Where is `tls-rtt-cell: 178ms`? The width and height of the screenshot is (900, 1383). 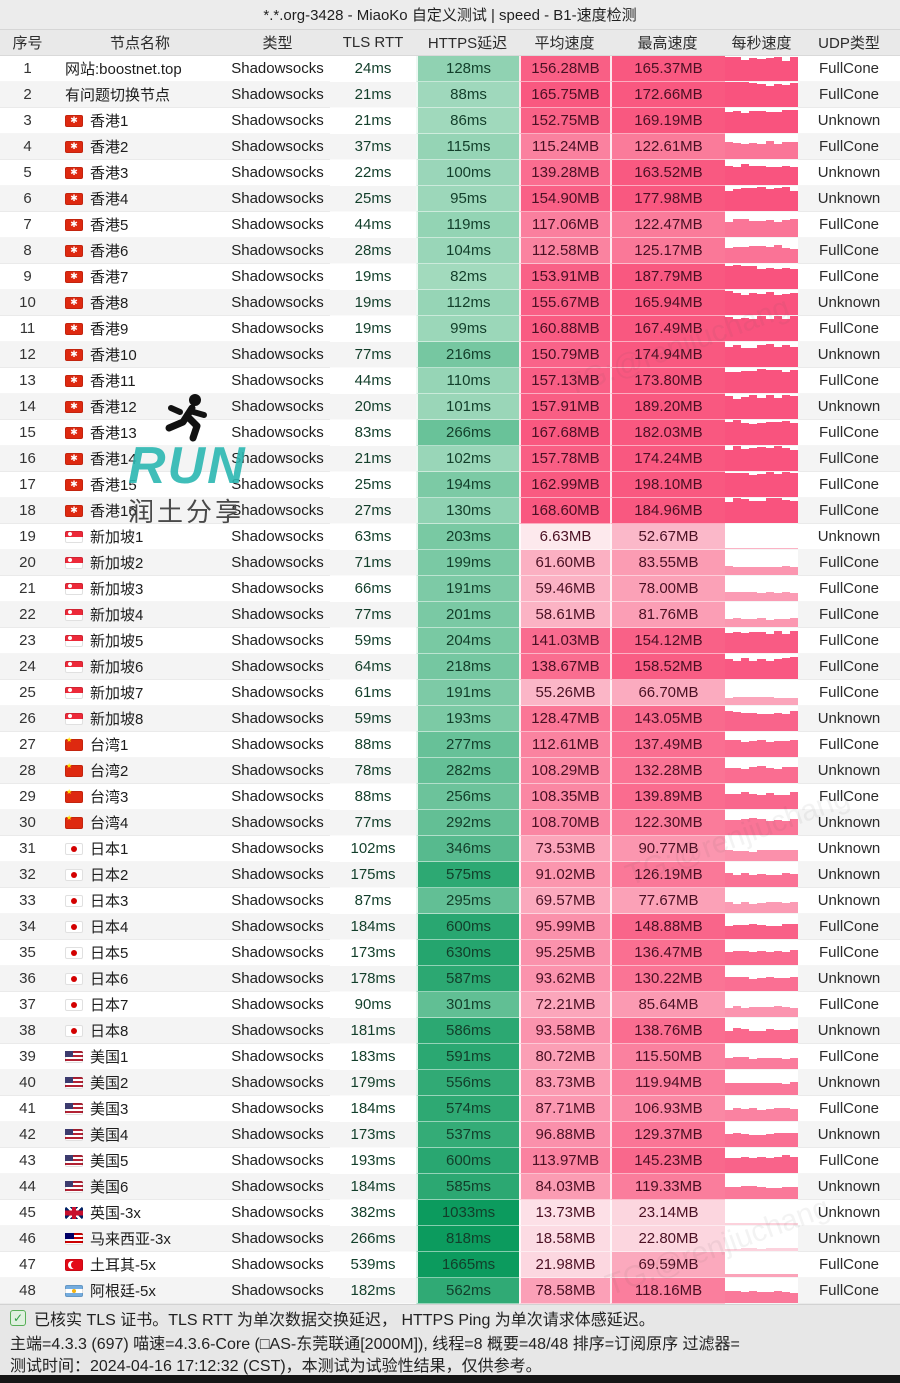 tls-rtt-cell: 178ms is located at coordinates (373, 979).